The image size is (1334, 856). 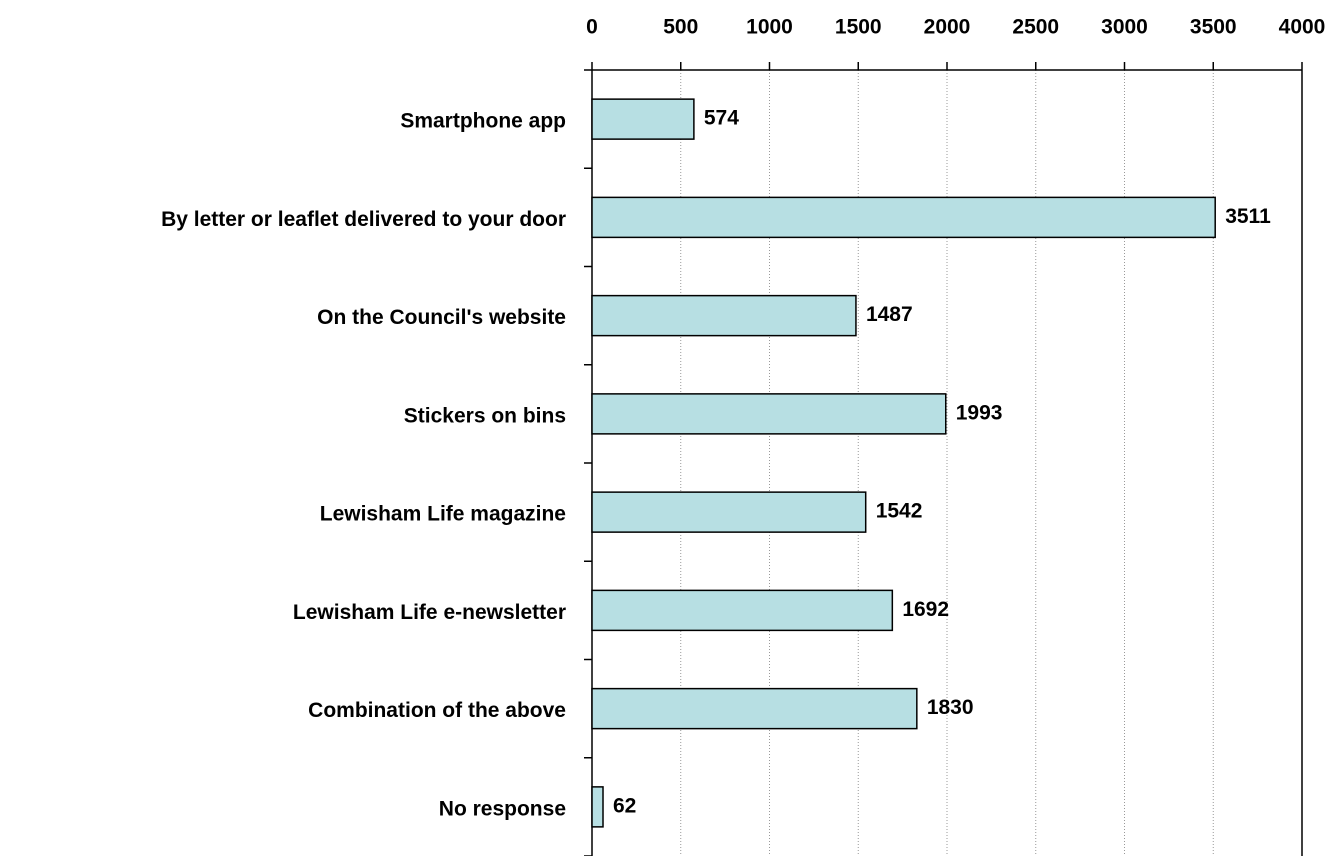 What do you see at coordinates (437, 710) in the screenshot?
I see `y-tick-label: Combination of the above` at bounding box center [437, 710].